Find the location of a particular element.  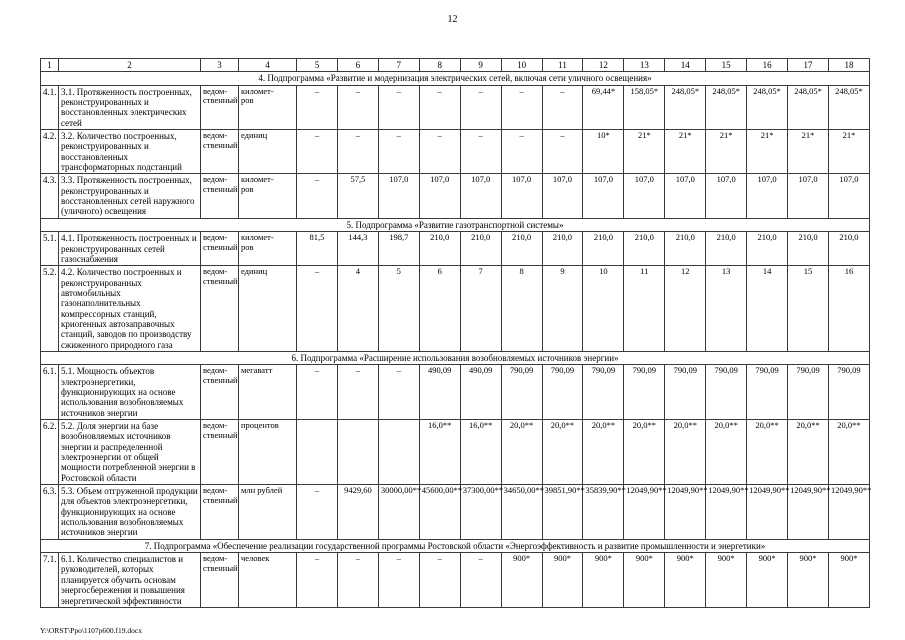

column-number: 2 is located at coordinates (129, 65).